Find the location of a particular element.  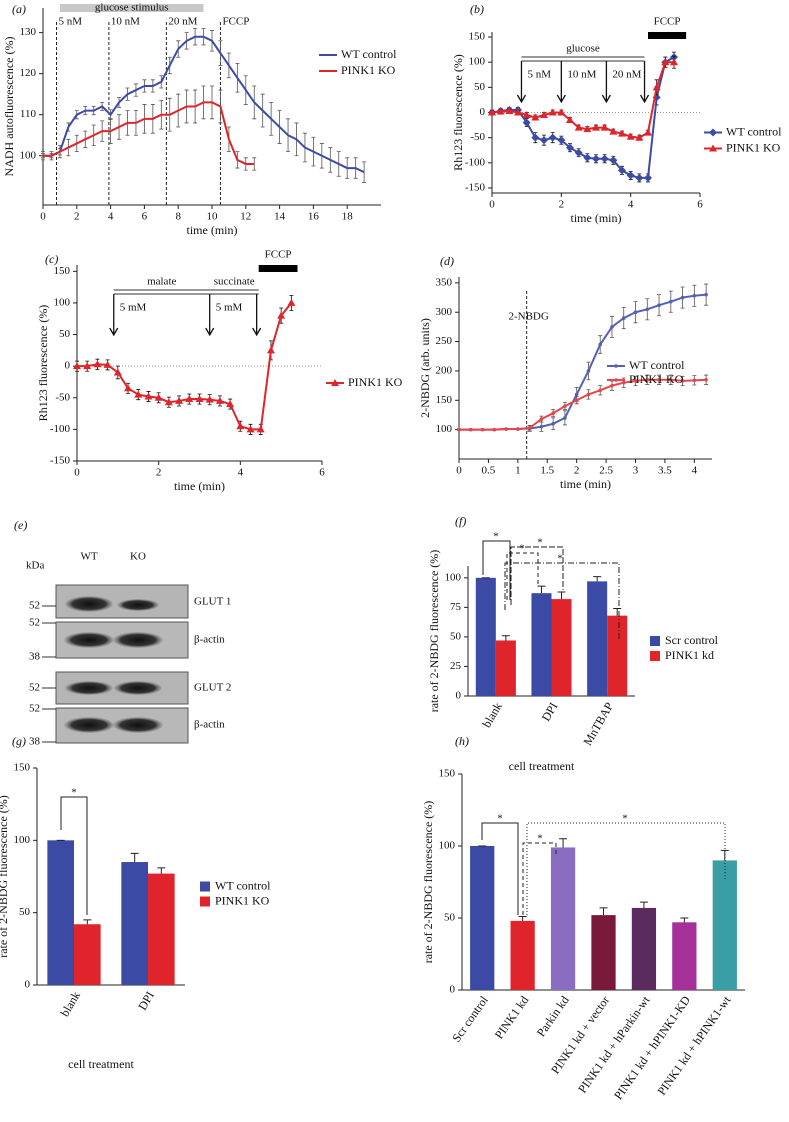

panel-label: (d) is located at coordinates (447, 261).